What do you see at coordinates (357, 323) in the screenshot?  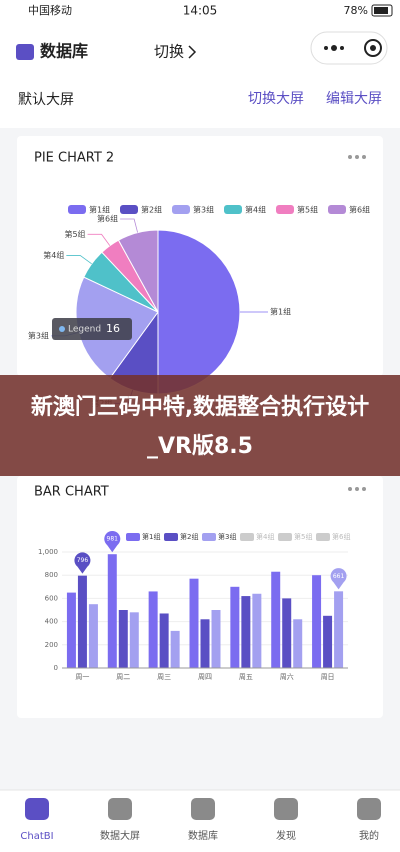 I see `more-icon` at bounding box center [357, 323].